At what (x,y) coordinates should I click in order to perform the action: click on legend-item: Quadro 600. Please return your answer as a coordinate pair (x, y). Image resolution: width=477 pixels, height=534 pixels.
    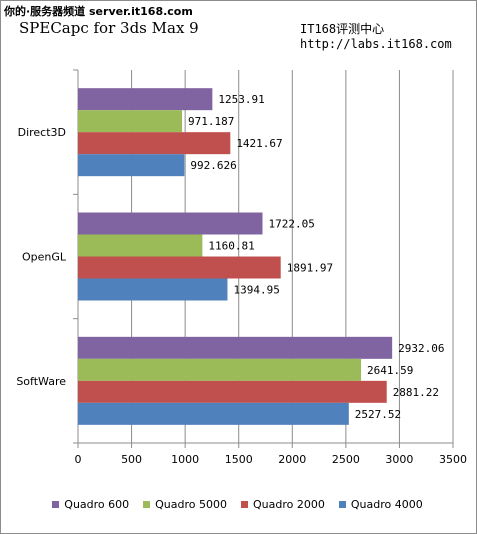
    Looking at the image, I should click on (90, 504).